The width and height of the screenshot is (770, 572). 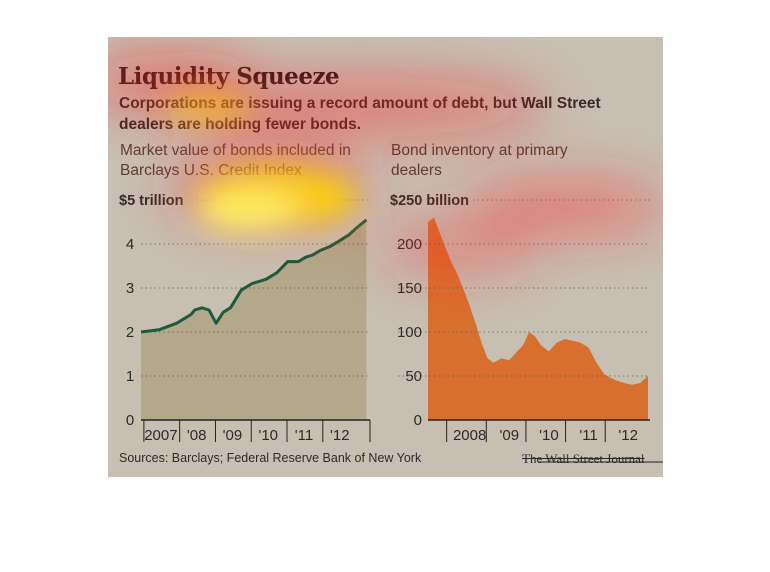 I want to click on right-y-tick-label: 0, so click(x=418, y=420).